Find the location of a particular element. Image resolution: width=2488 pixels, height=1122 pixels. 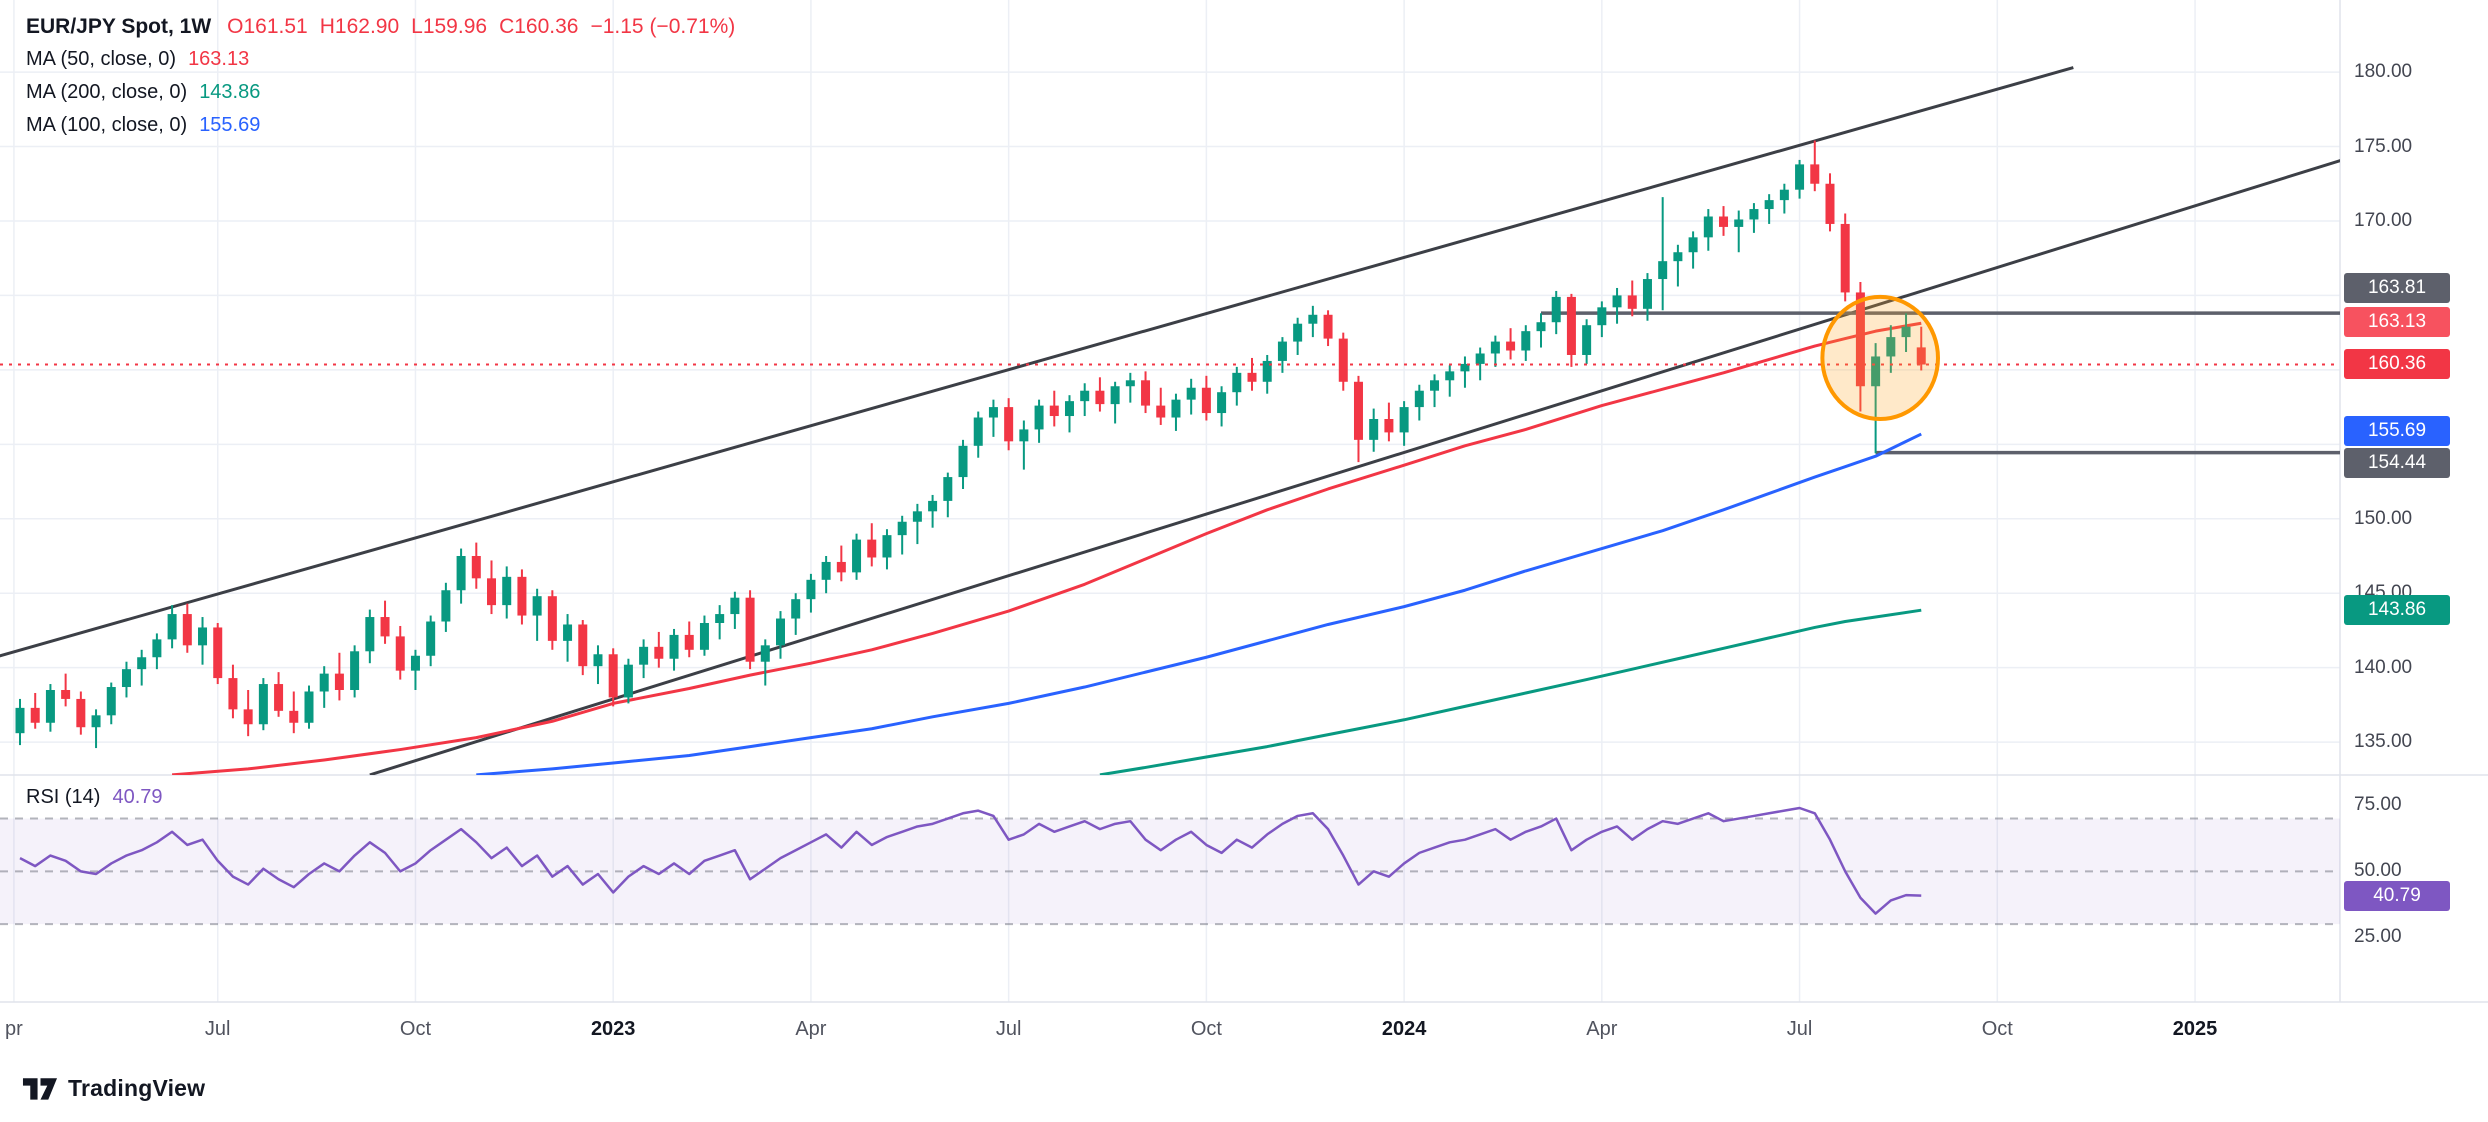

rsi-value: 40.79 is located at coordinates (137, 797).